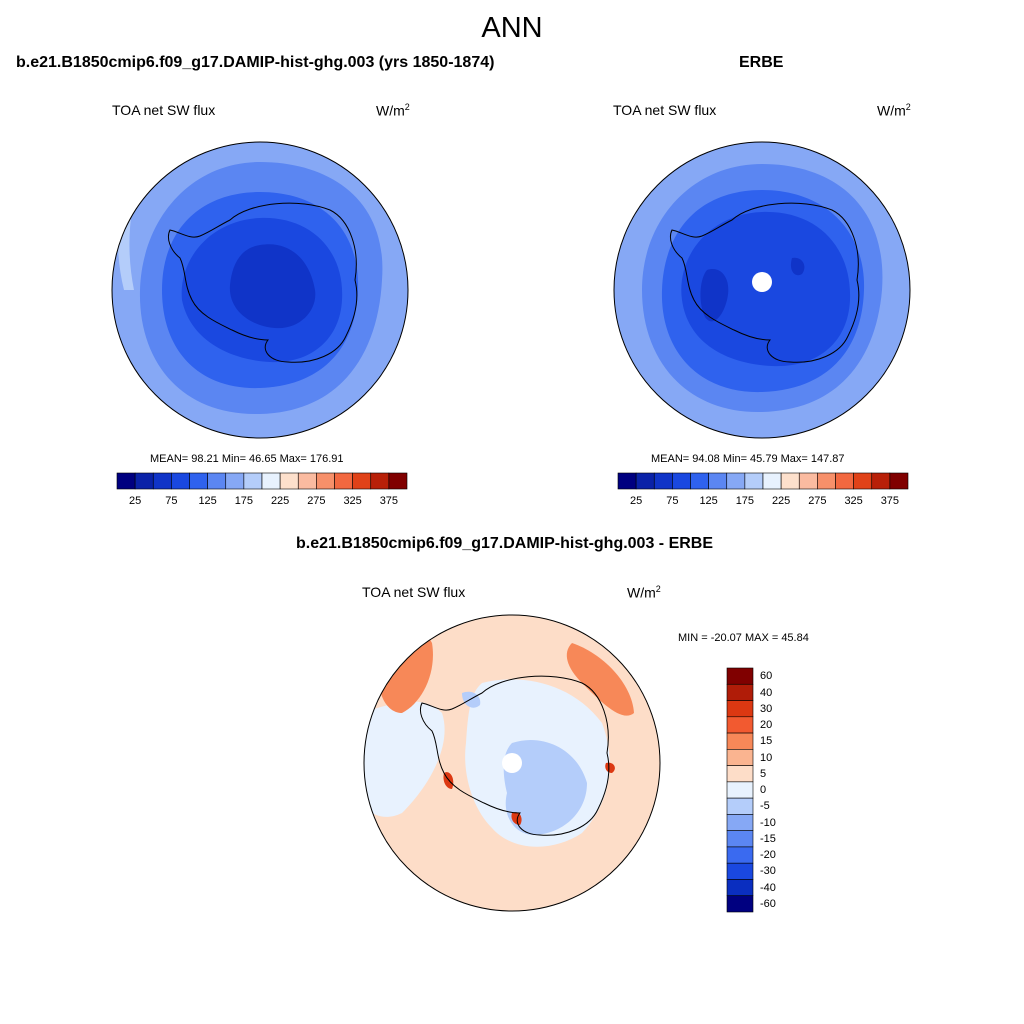 This screenshot has height=1024, width=1024. What do you see at coordinates (763, 790) in the screenshot?
I see `diff-colorbar-tick: 0` at bounding box center [763, 790].